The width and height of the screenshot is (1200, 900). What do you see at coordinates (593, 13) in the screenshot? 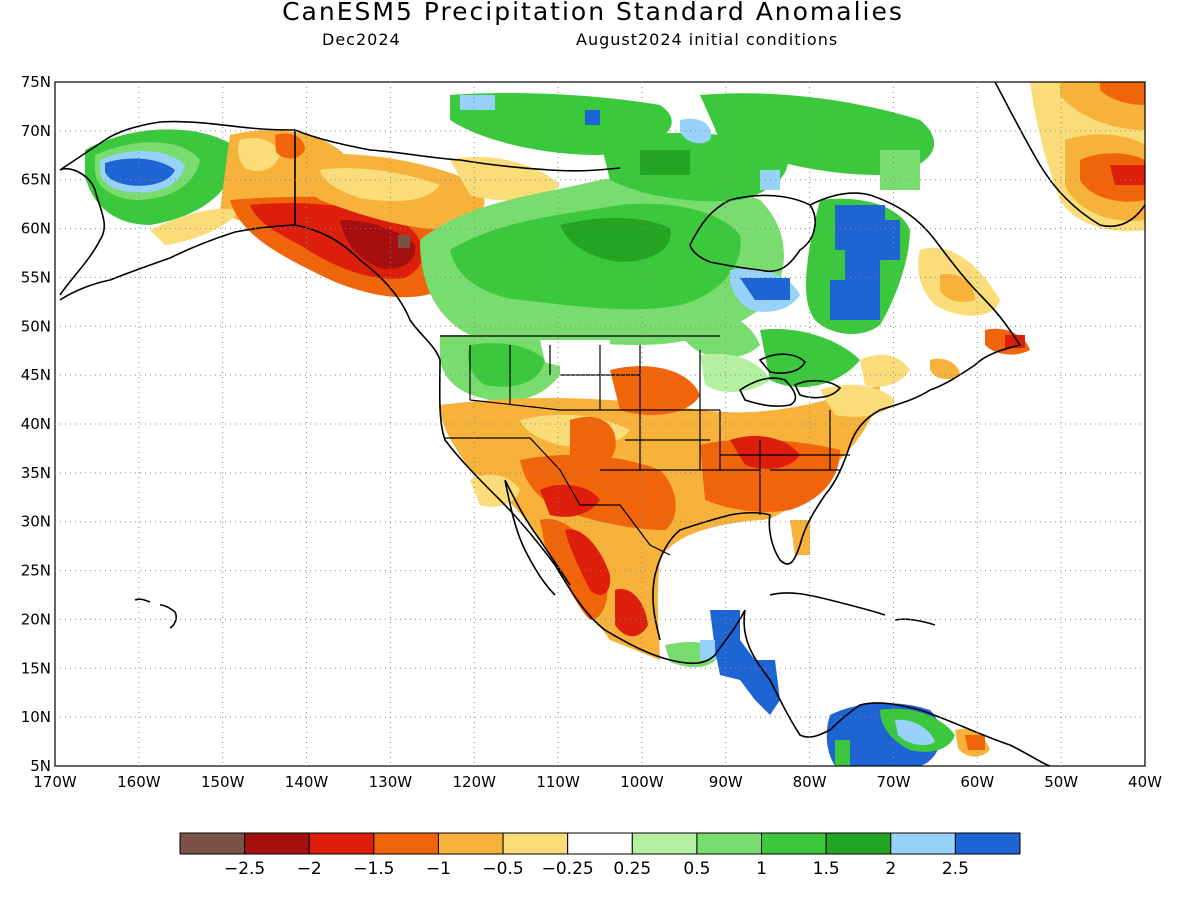
I see `map-title: CanESM5 Precipitation Standard Anomalies` at bounding box center [593, 13].